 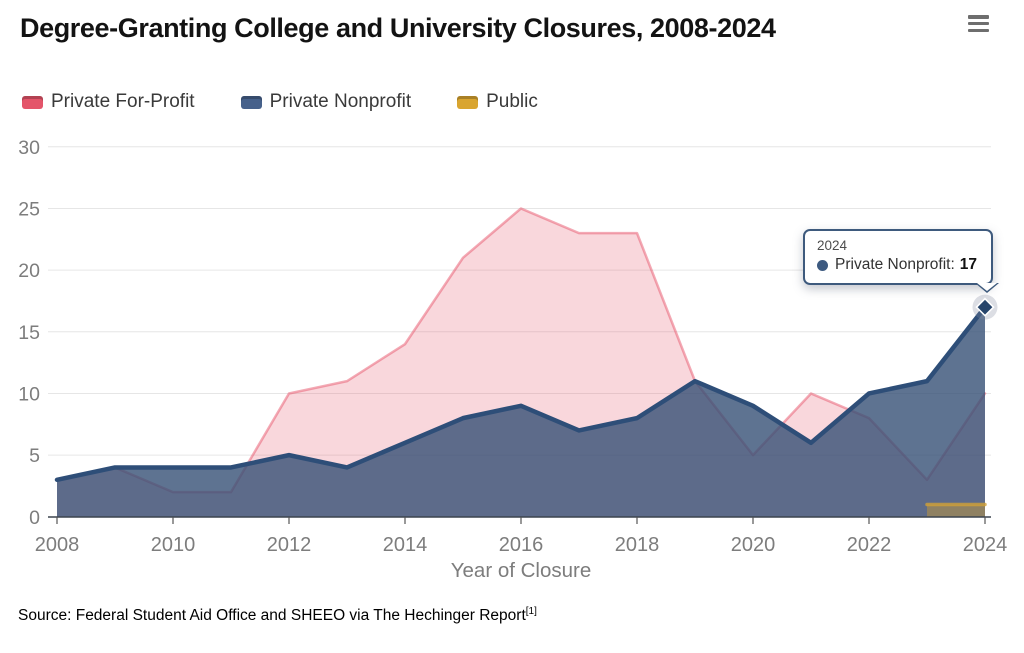 I want to click on legend-item-public: Public, so click(x=497, y=102).